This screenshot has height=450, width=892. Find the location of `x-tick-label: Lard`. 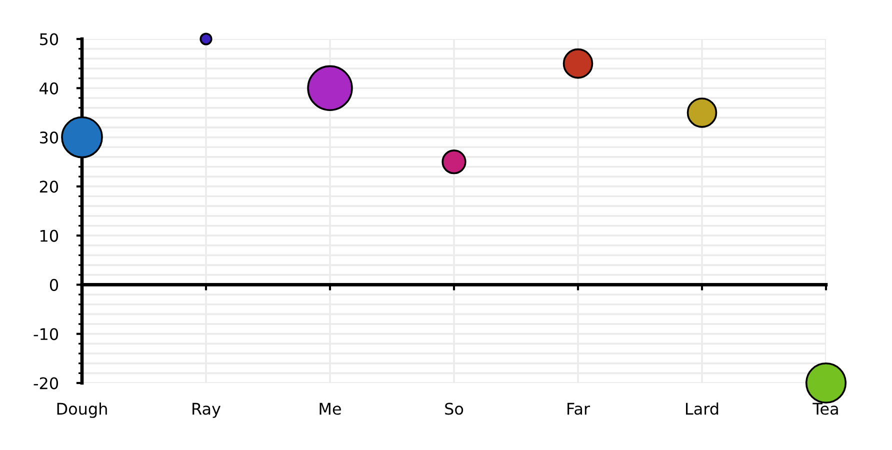

x-tick-label: Lard is located at coordinates (702, 408).